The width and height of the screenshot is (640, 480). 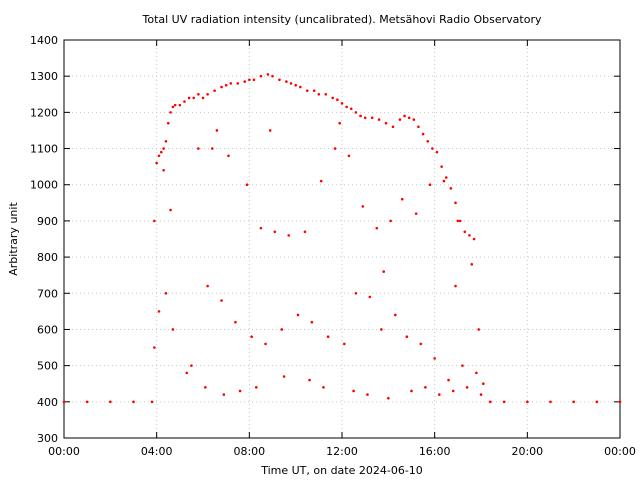 What do you see at coordinates (47, 221) in the screenshot?
I see `y-tick-label: 900` at bounding box center [47, 221].